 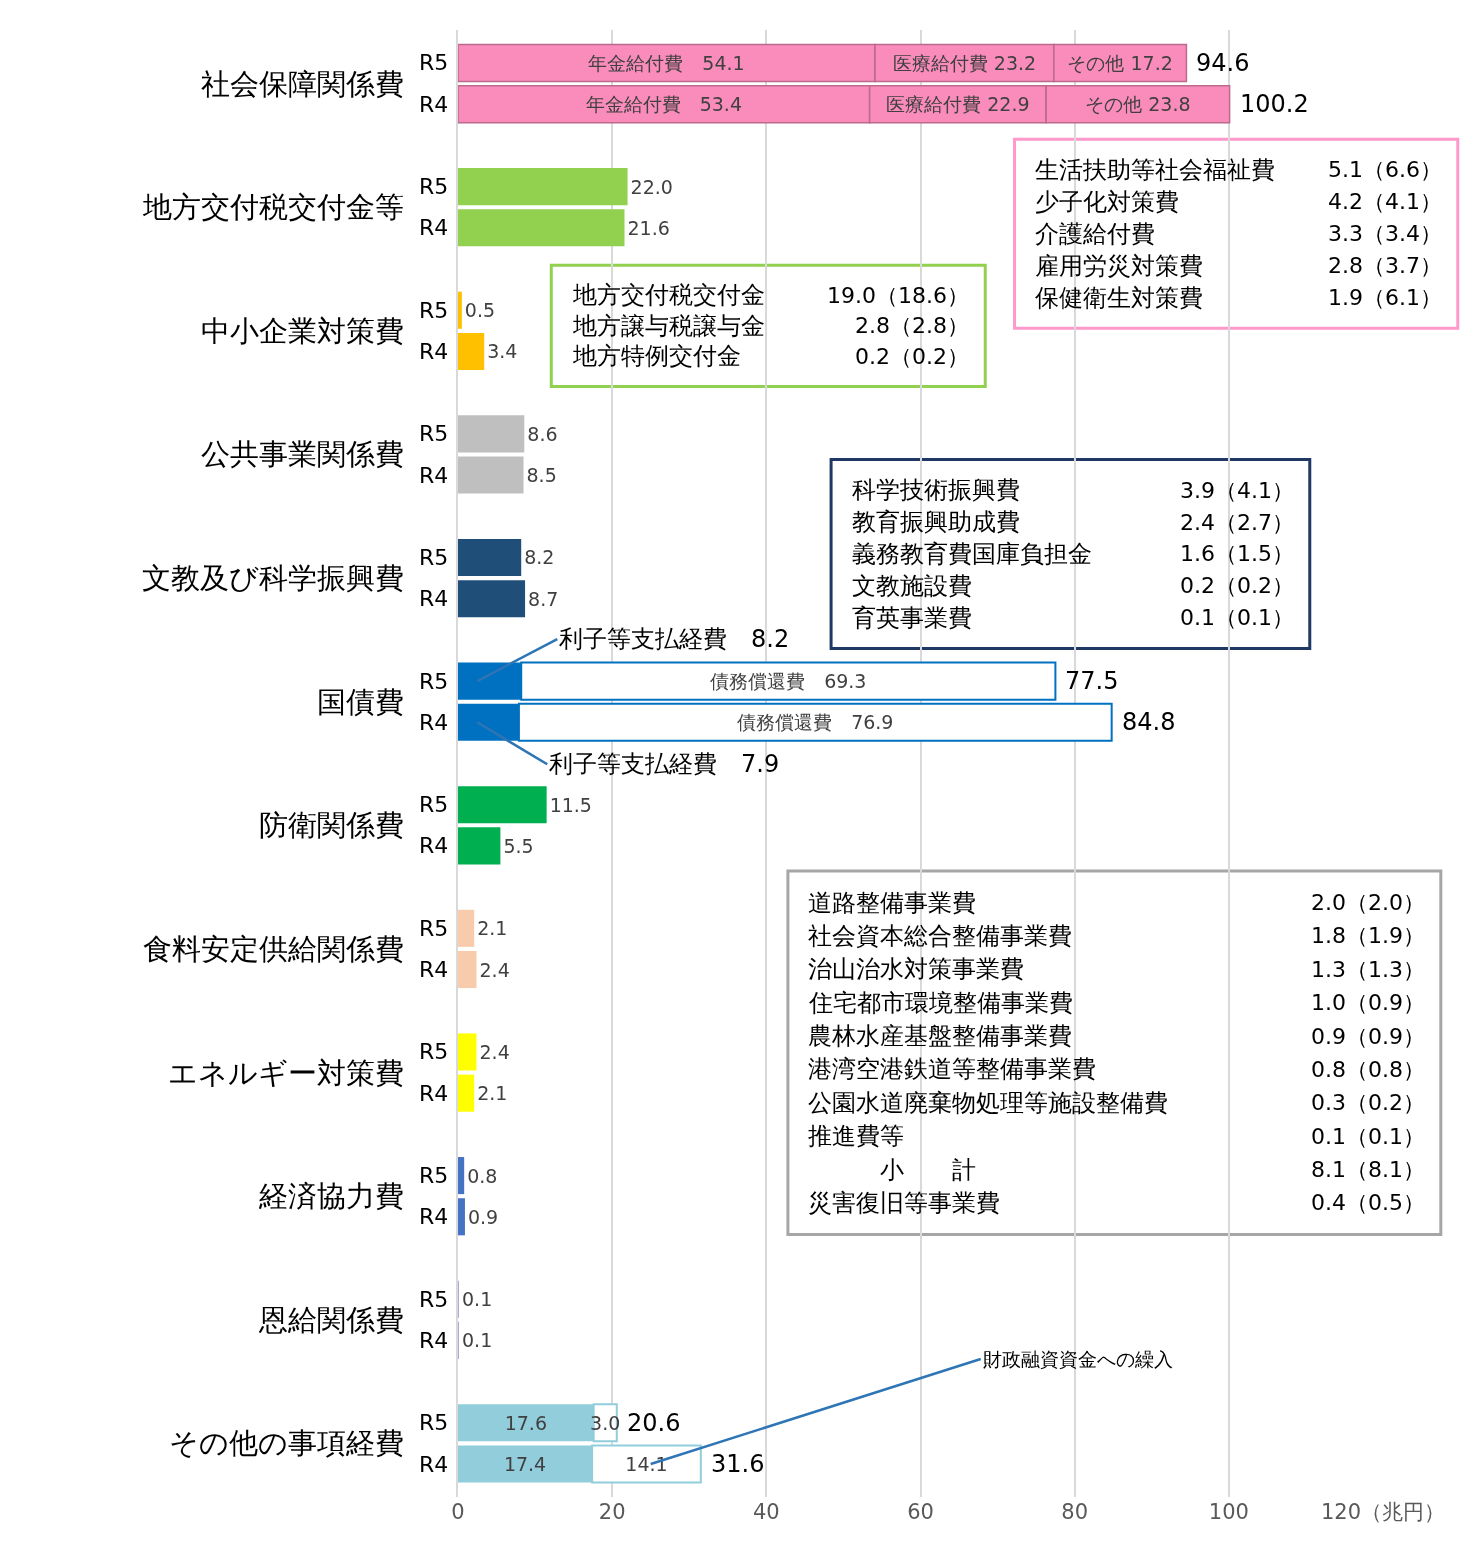 What do you see at coordinates (483, 1216) in the screenshot?
I see `data-label: 0.9` at bounding box center [483, 1216].